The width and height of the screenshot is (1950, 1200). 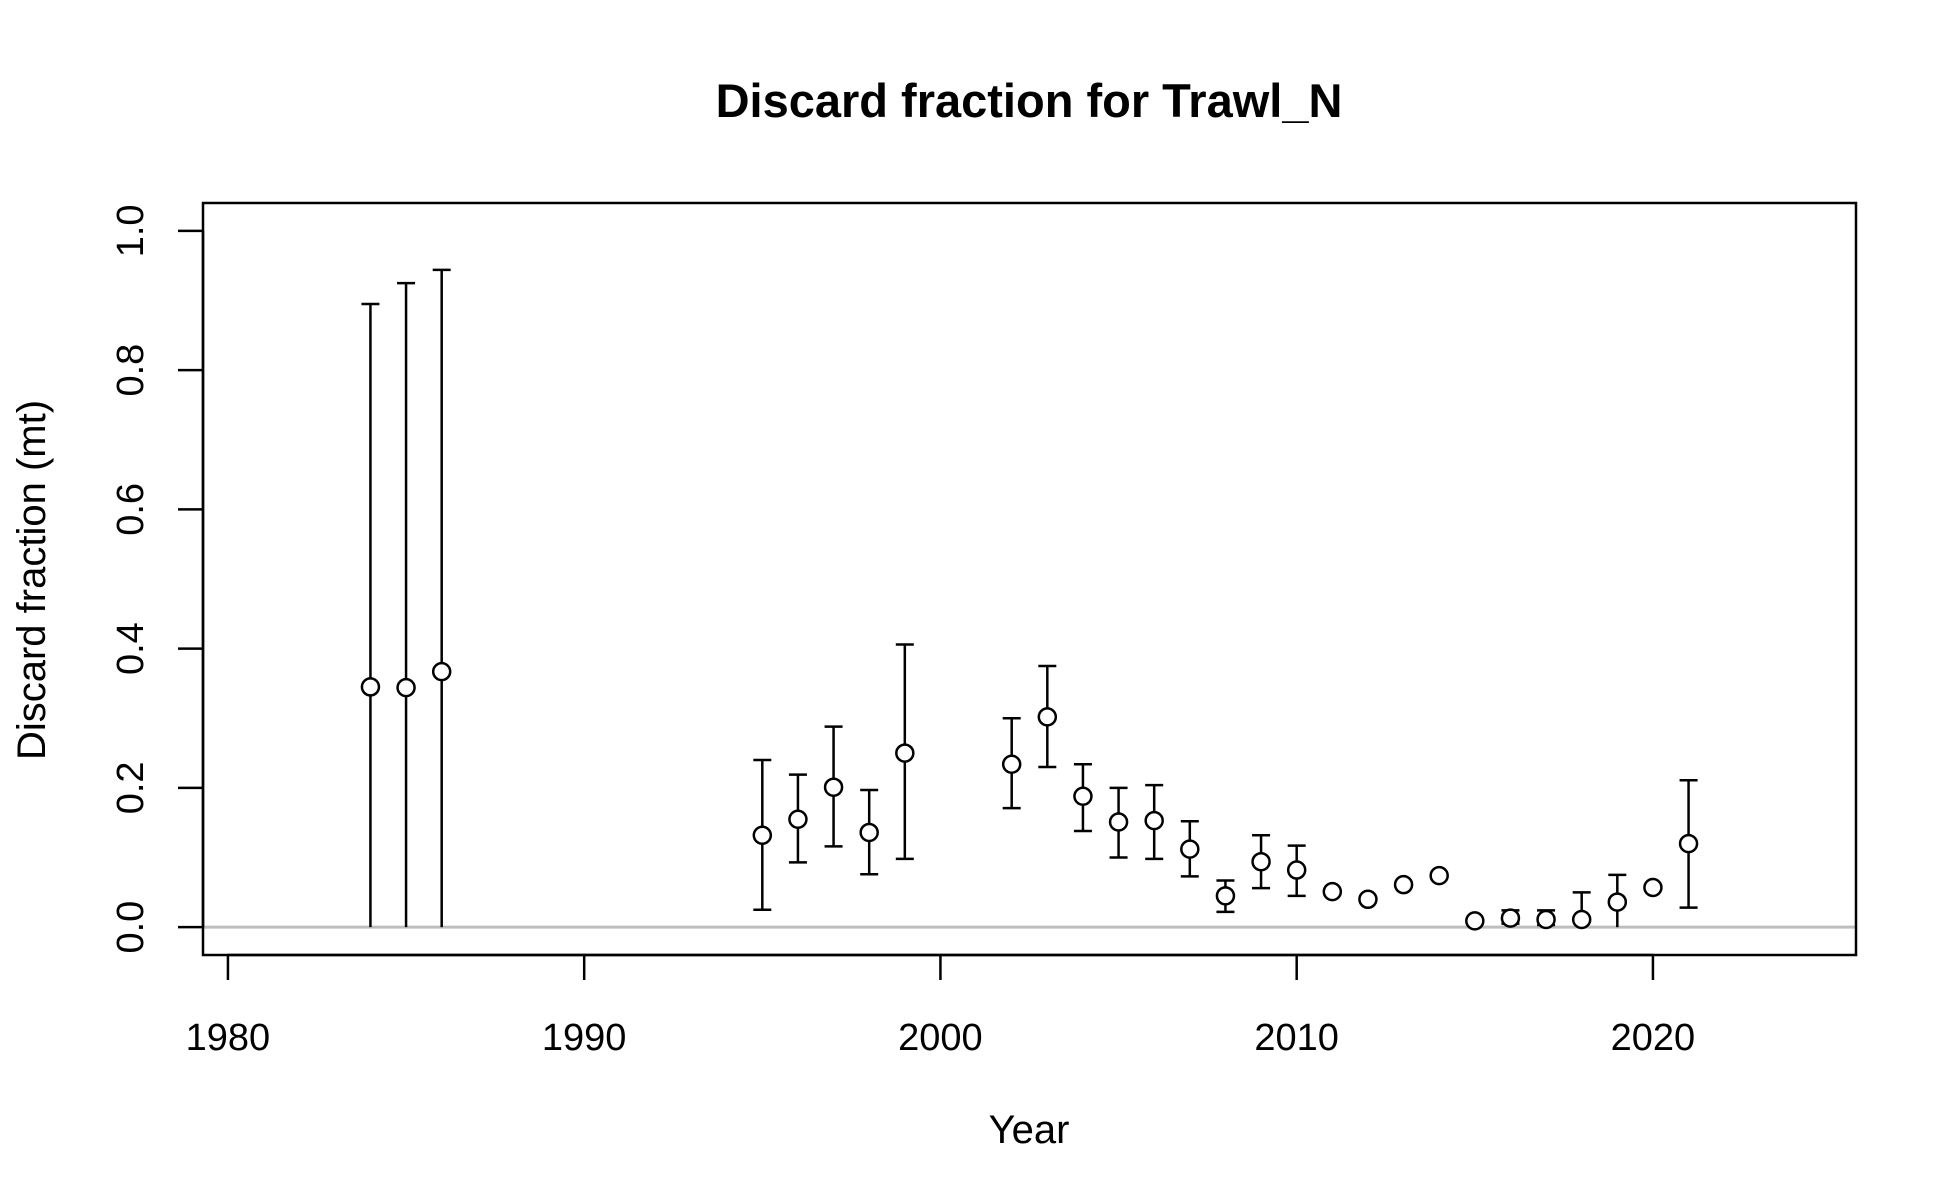 I want to click on x-axis-label: Year, so click(x=1029, y=1130).